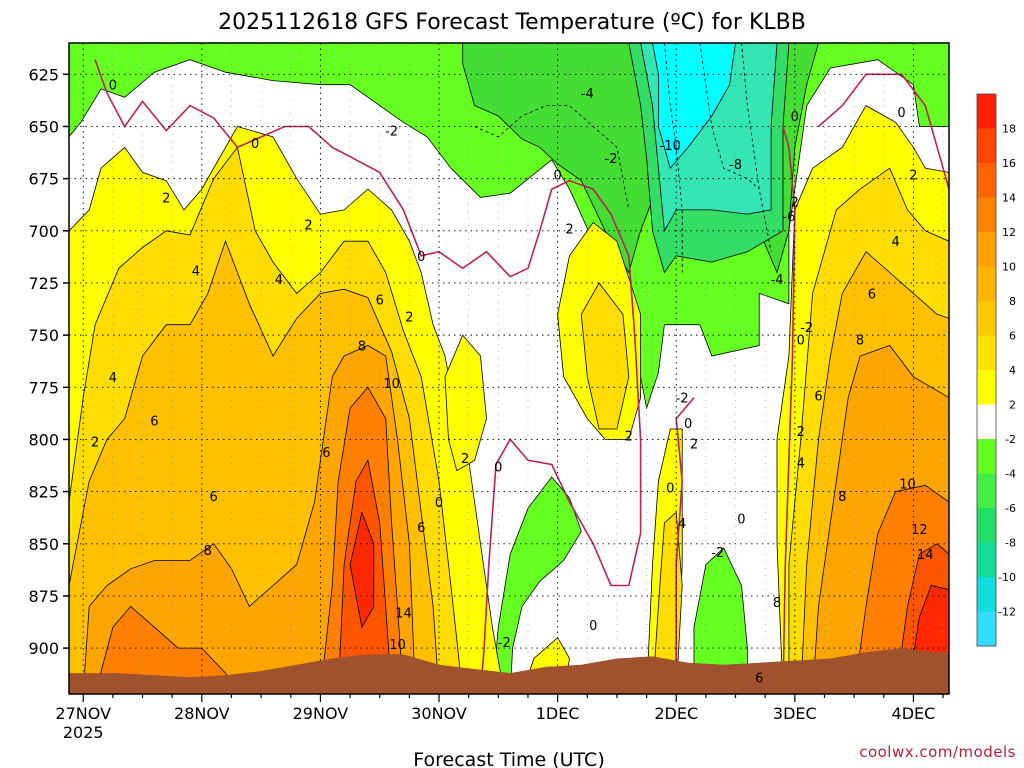  What do you see at coordinates (1009, 129) in the screenshot?
I see `colorbar-label: 18` at bounding box center [1009, 129].